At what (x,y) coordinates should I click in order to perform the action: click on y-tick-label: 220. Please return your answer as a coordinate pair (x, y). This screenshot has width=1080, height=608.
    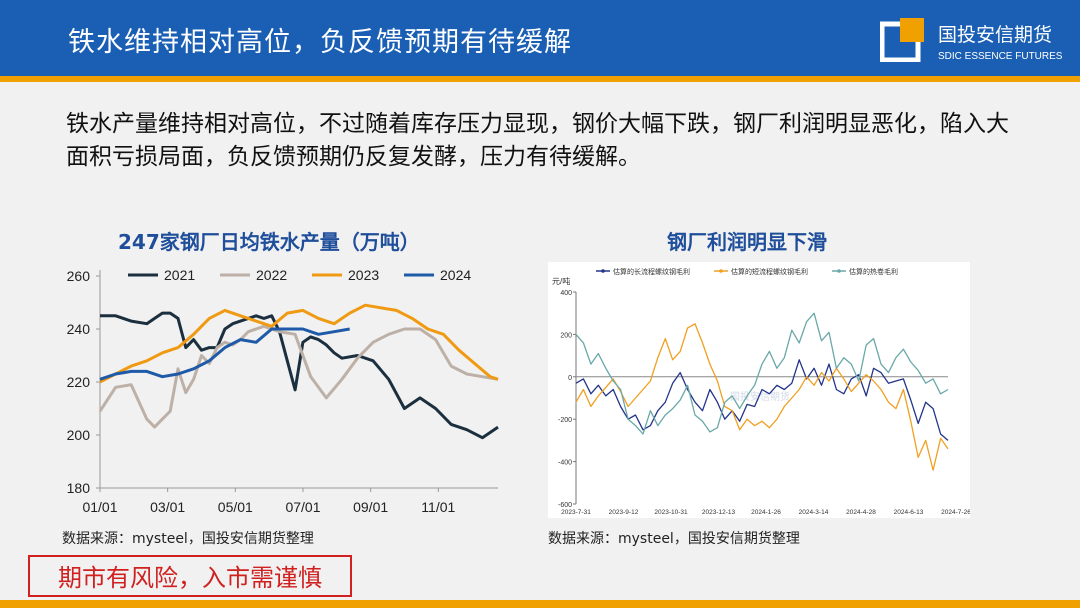
    Looking at the image, I should click on (79, 382).